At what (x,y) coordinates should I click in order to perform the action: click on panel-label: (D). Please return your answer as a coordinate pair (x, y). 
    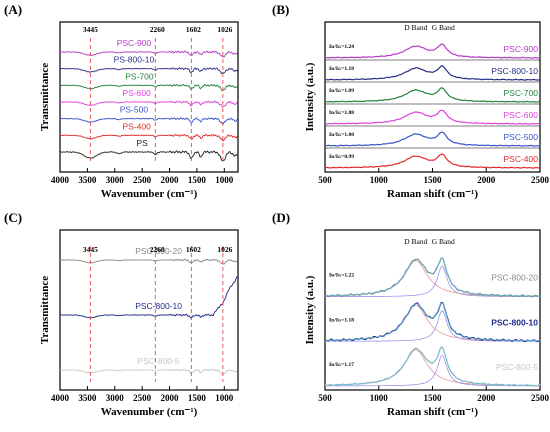
    Looking at the image, I should click on (281, 217).